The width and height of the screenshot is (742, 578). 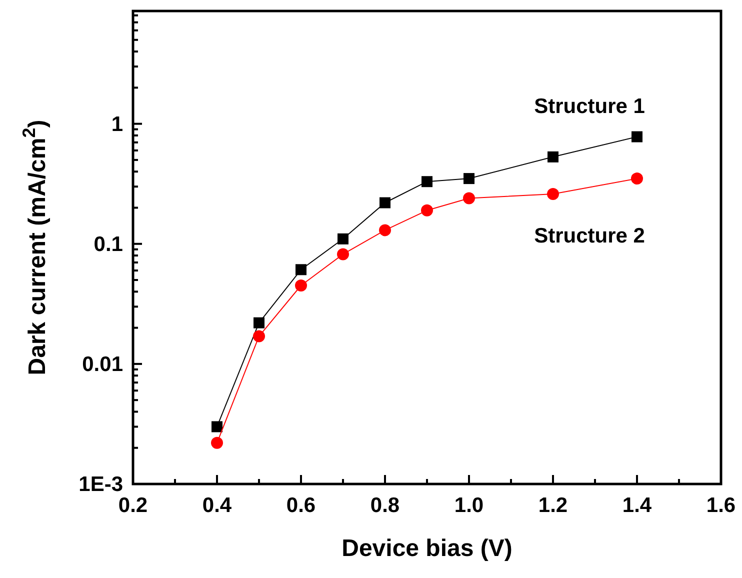 What do you see at coordinates (117, 124) in the screenshot?
I see `y-tick-label: 1` at bounding box center [117, 124].